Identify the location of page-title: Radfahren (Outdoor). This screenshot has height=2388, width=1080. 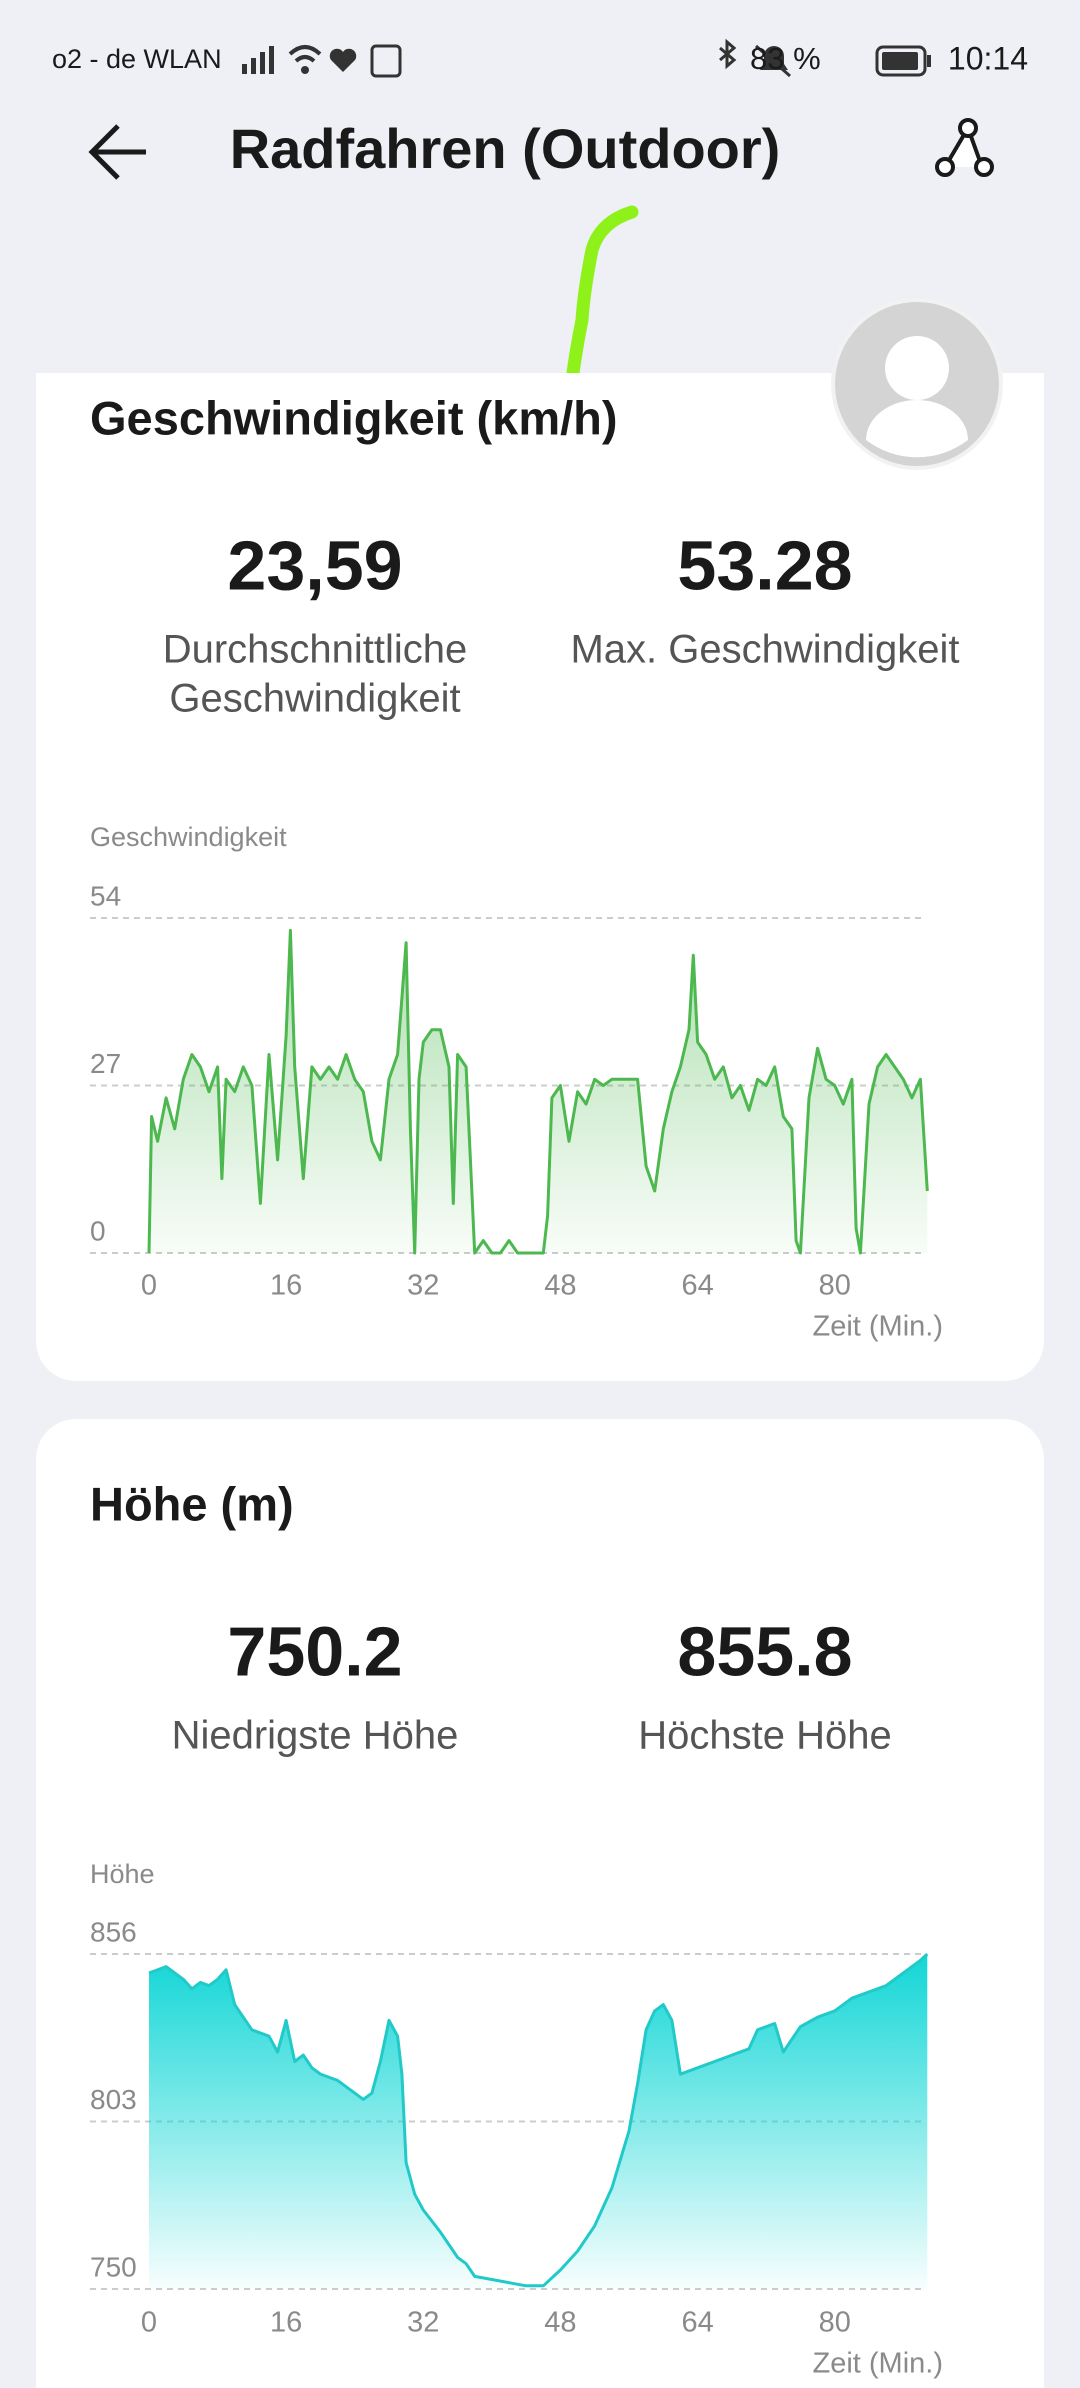
(505, 148).